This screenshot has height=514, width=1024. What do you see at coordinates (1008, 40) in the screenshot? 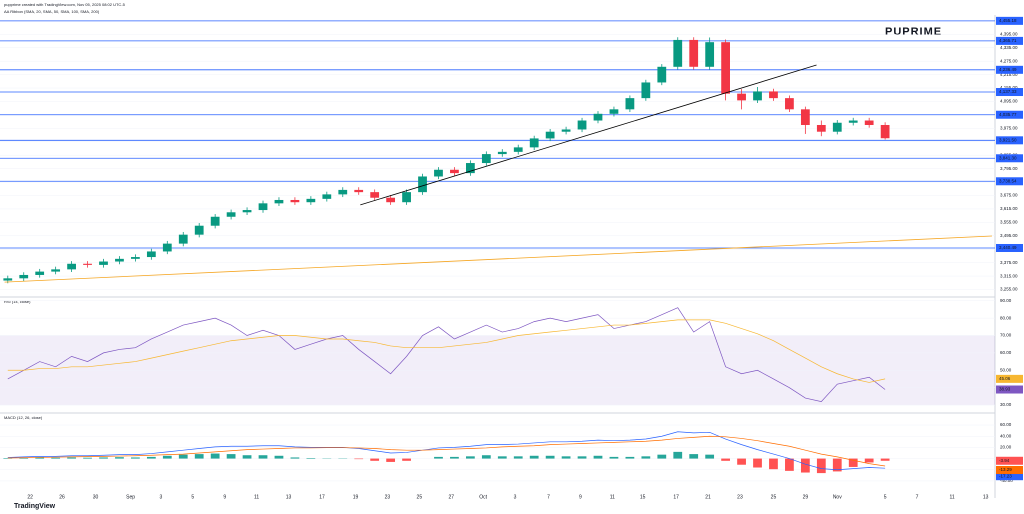
I see `level-label: 4,365.71` at bounding box center [1008, 40].